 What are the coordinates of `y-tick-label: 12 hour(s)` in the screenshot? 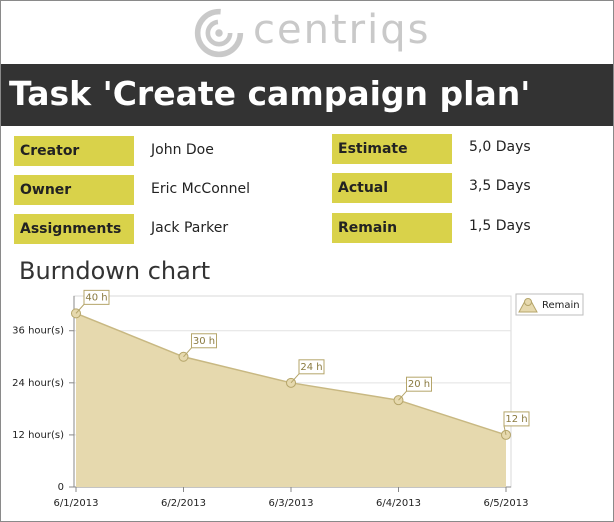 It's located at (38, 435).